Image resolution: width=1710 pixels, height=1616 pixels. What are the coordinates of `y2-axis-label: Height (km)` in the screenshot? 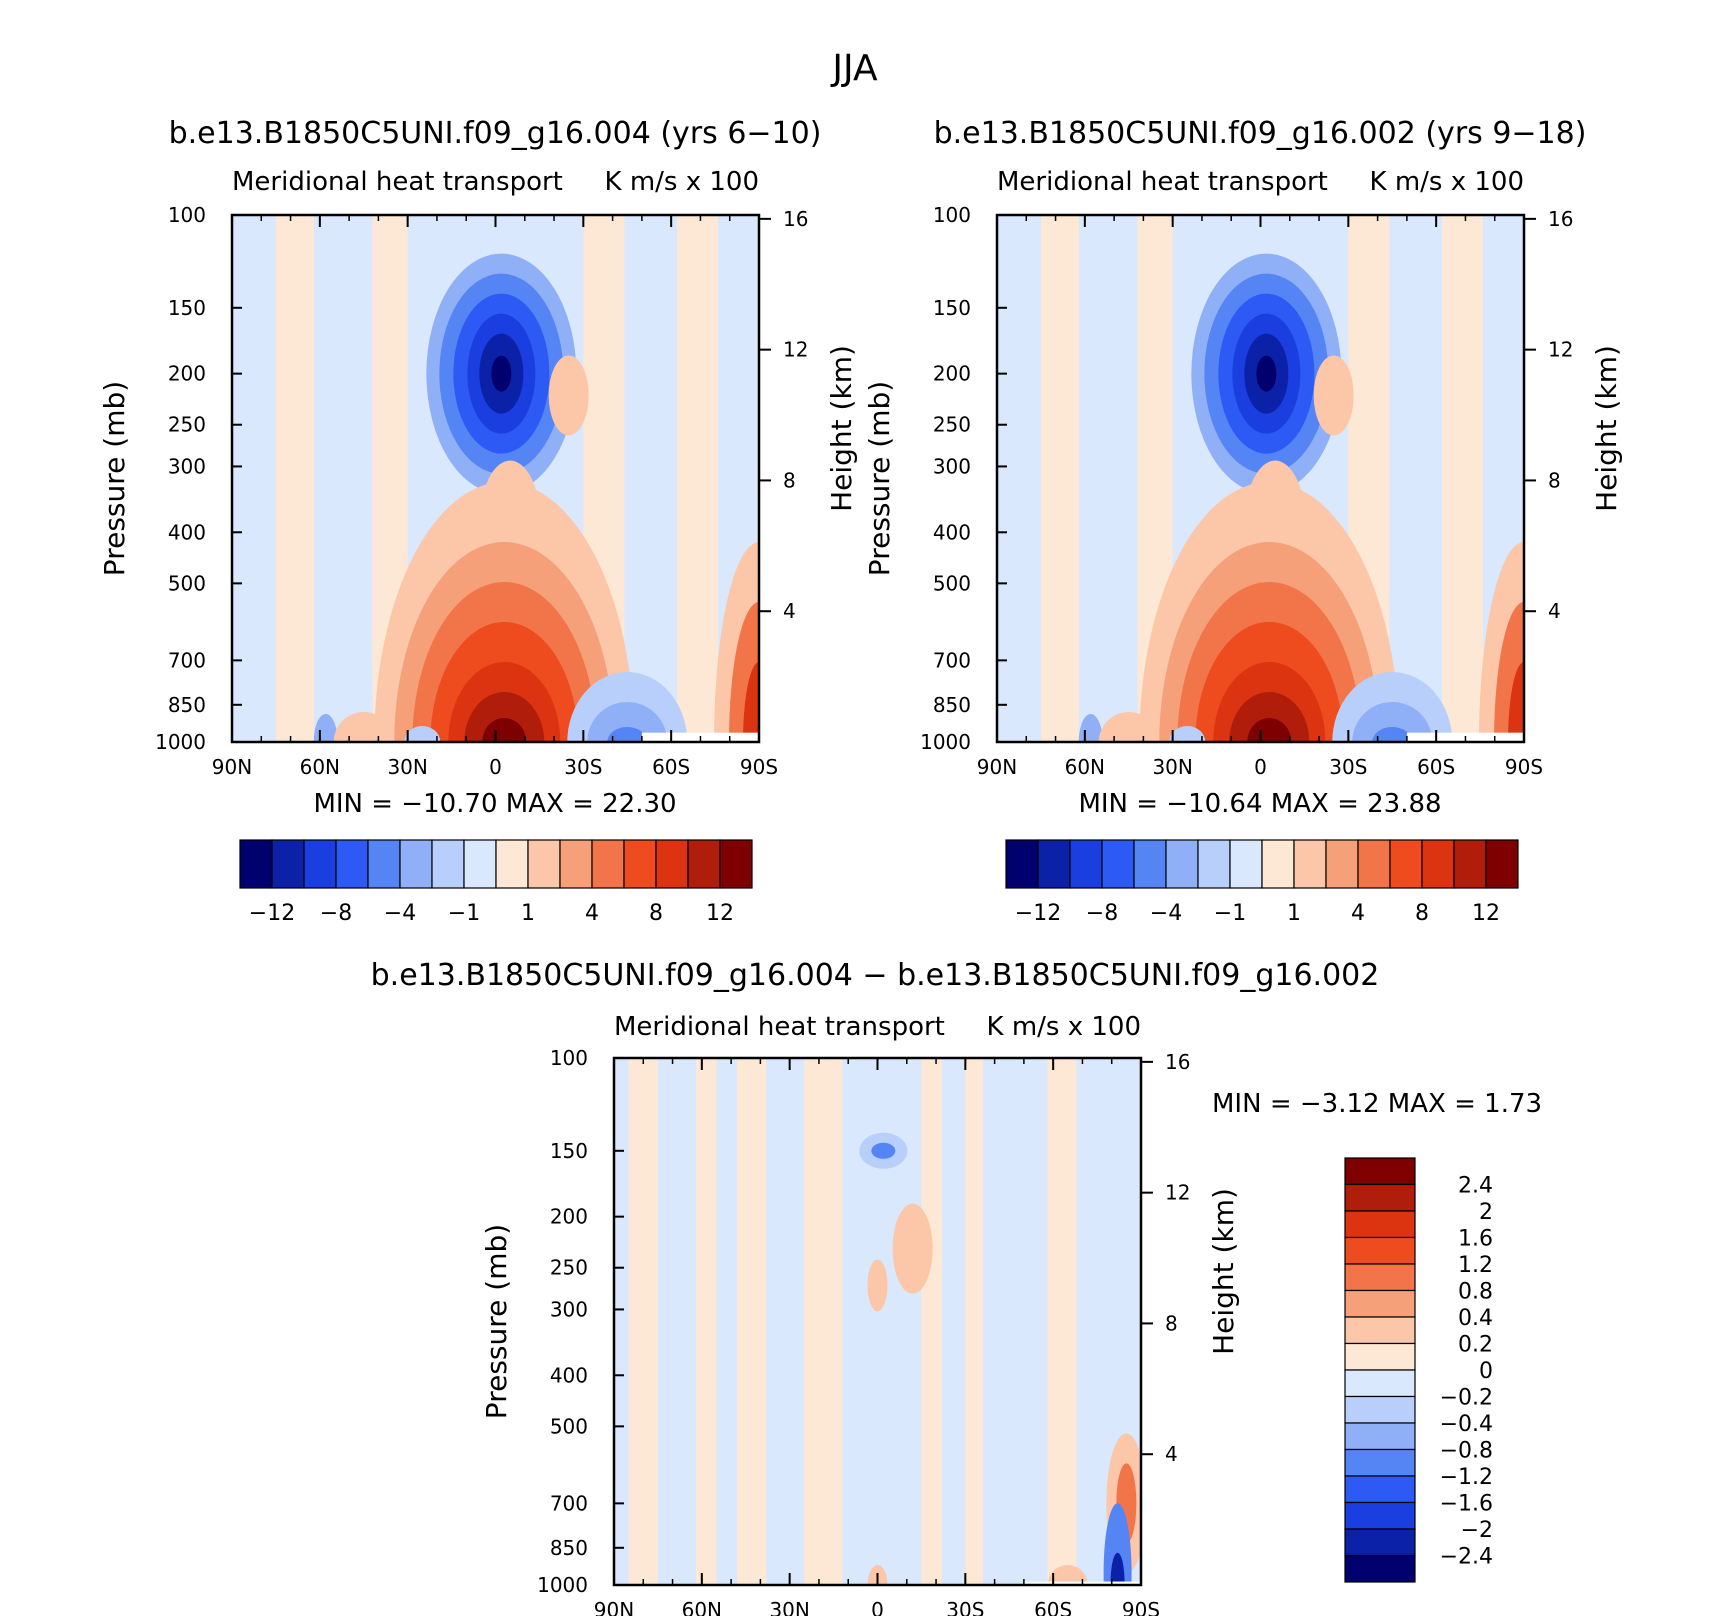 It's located at (1606, 428).